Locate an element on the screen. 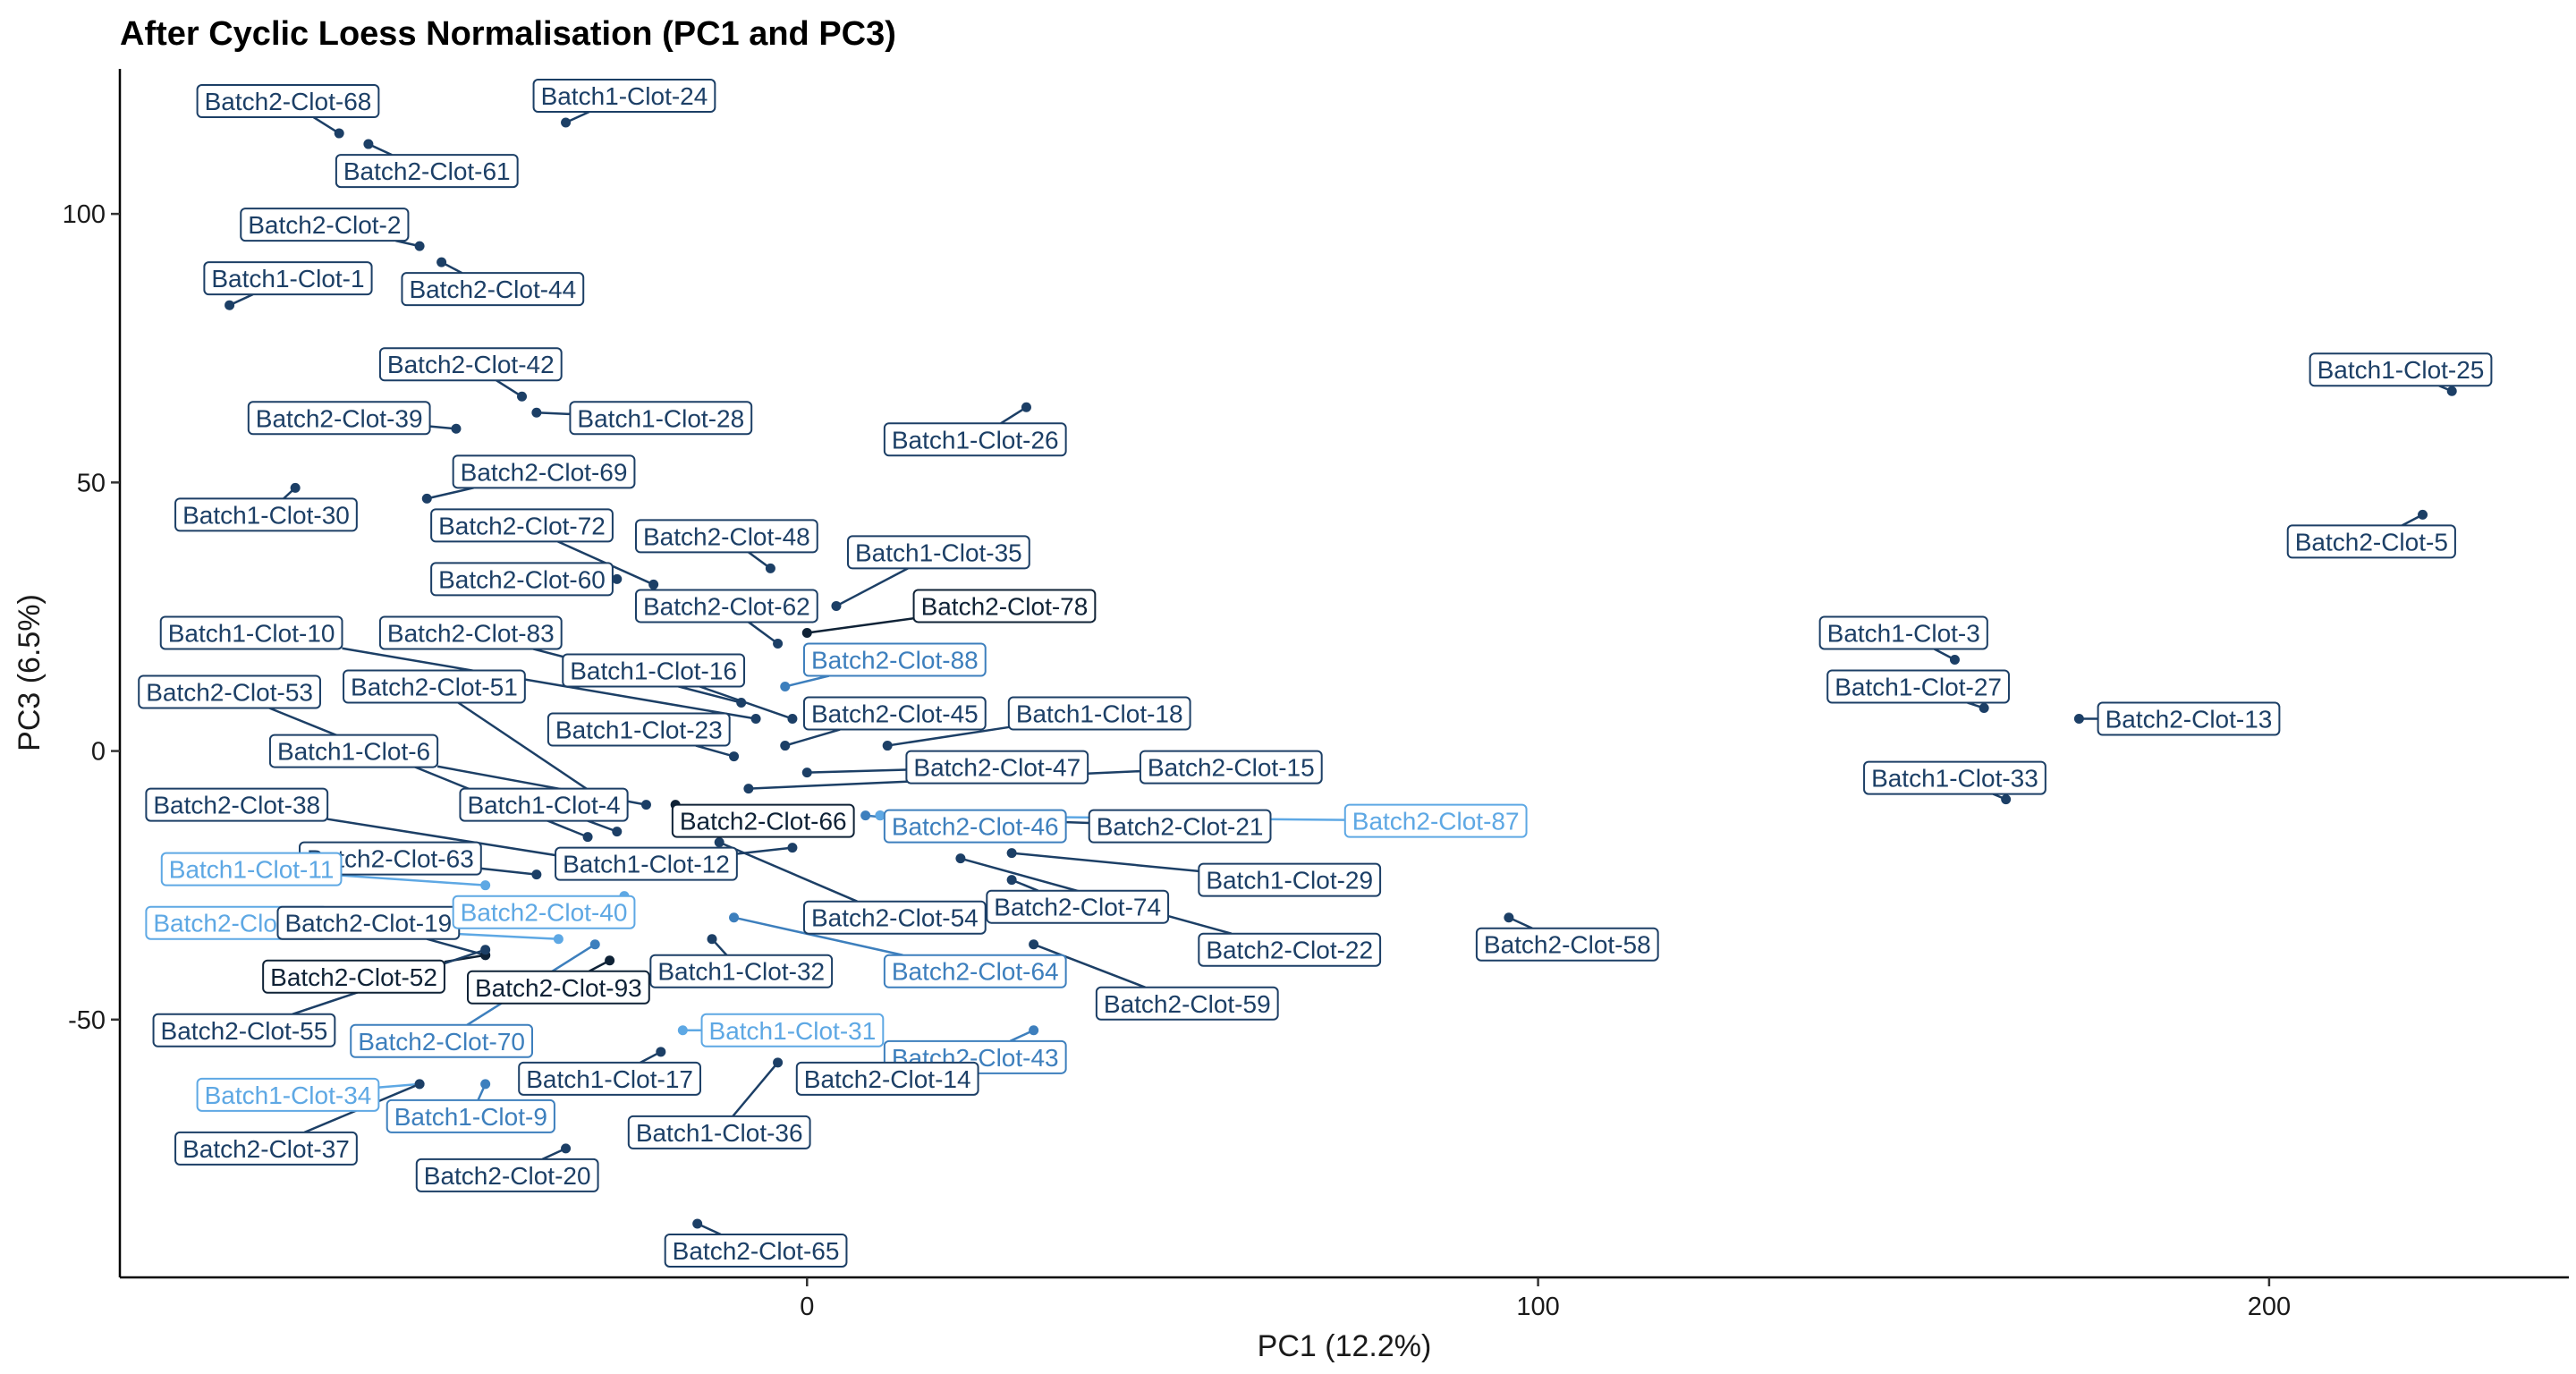 This screenshot has width=2576, height=1374. point-label: Batch2-Clot-60 is located at coordinates (522, 579).